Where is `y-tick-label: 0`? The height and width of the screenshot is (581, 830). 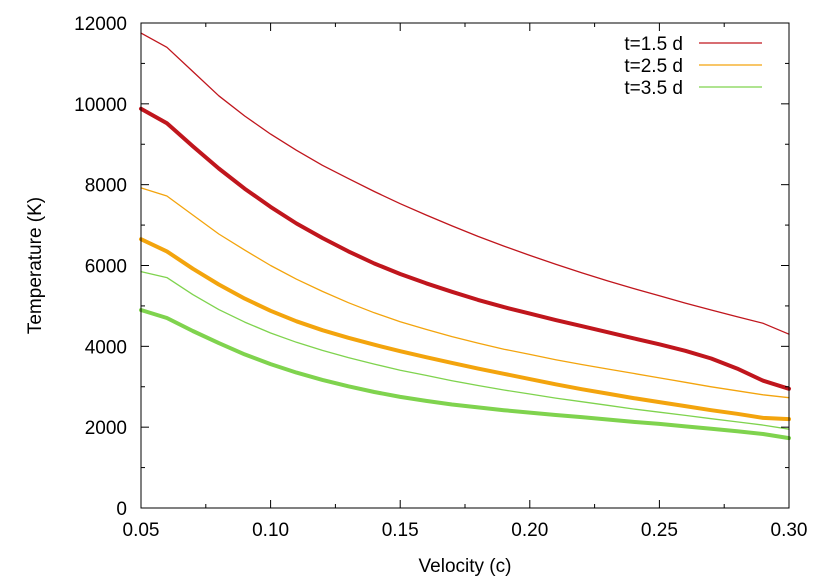 y-tick-label: 0 is located at coordinates (121, 509).